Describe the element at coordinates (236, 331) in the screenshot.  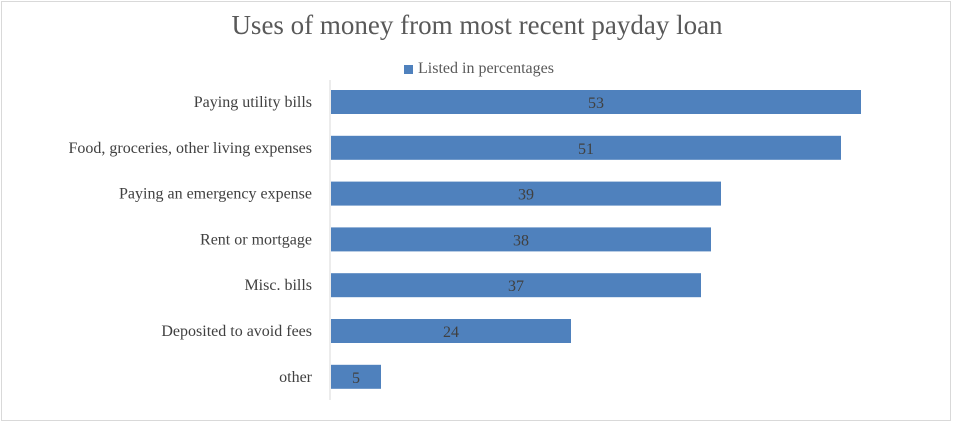
I see `category-label: Deposited to avoid fees` at that location.